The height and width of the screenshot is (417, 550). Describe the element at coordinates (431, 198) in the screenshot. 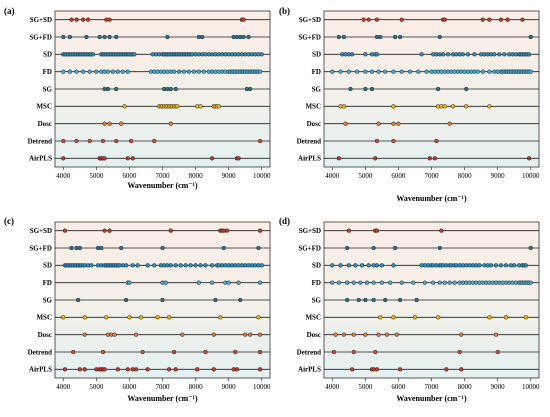

I see `panel-2-xaxis-title: Wavenumber (cm⁻¹)` at that location.